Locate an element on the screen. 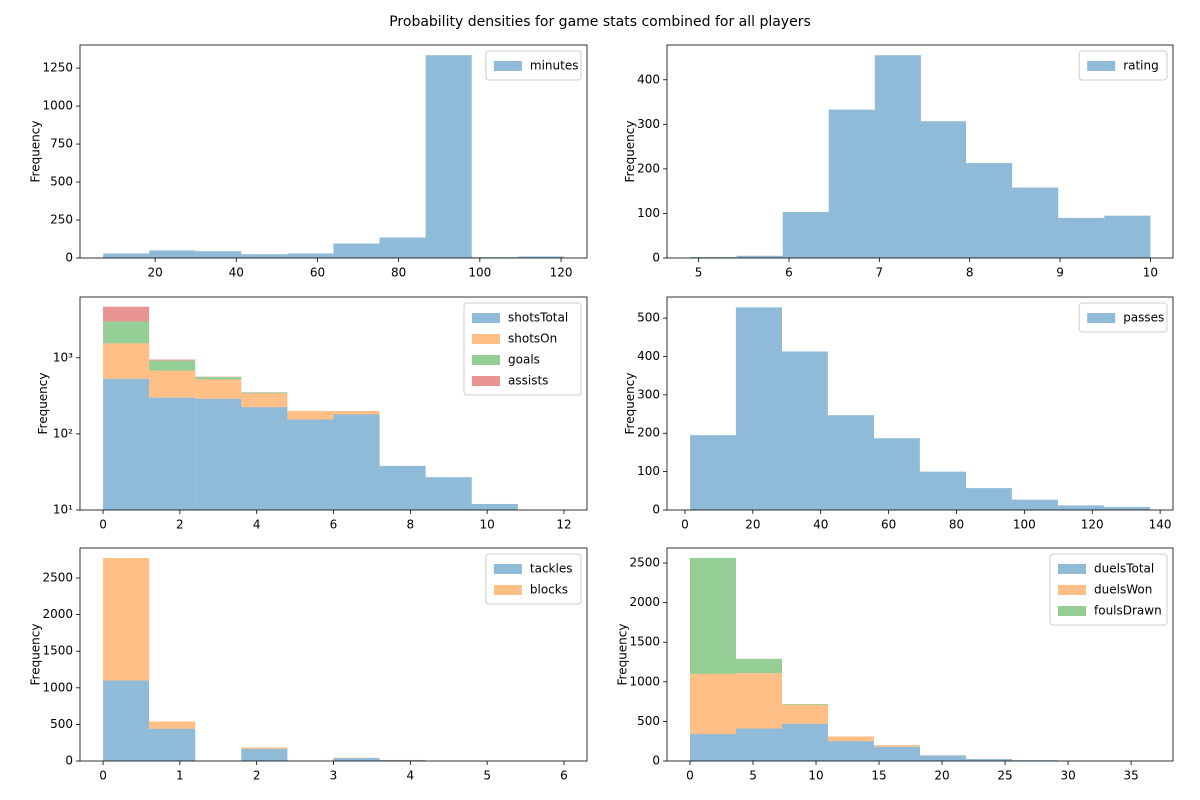  x-tick-label: 25 is located at coordinates (1004, 776).